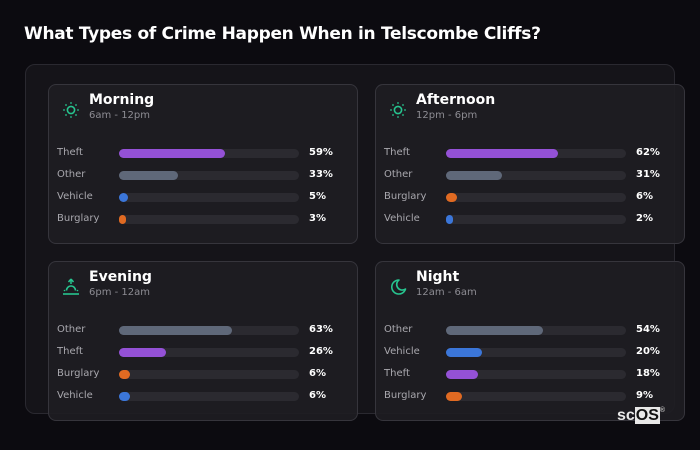 The width and height of the screenshot is (700, 450). Describe the element at coordinates (648, 174) in the screenshot. I see `bar-value: 31%` at that location.